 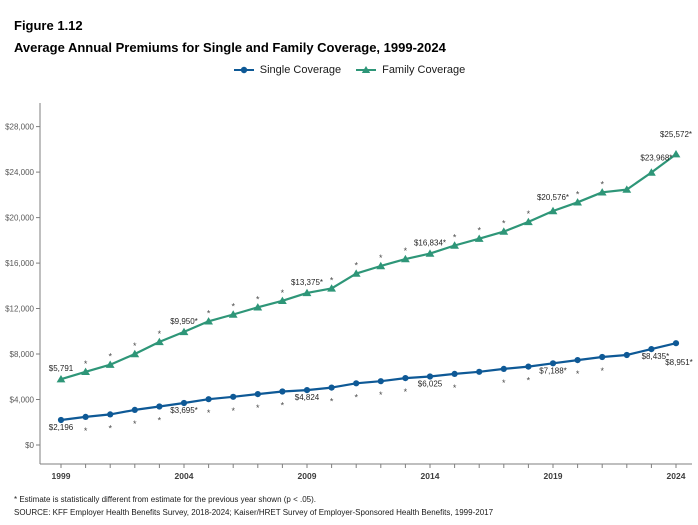 What do you see at coordinates (553, 370) in the screenshot?
I see `svg-text: $7,188*` at bounding box center [553, 370].